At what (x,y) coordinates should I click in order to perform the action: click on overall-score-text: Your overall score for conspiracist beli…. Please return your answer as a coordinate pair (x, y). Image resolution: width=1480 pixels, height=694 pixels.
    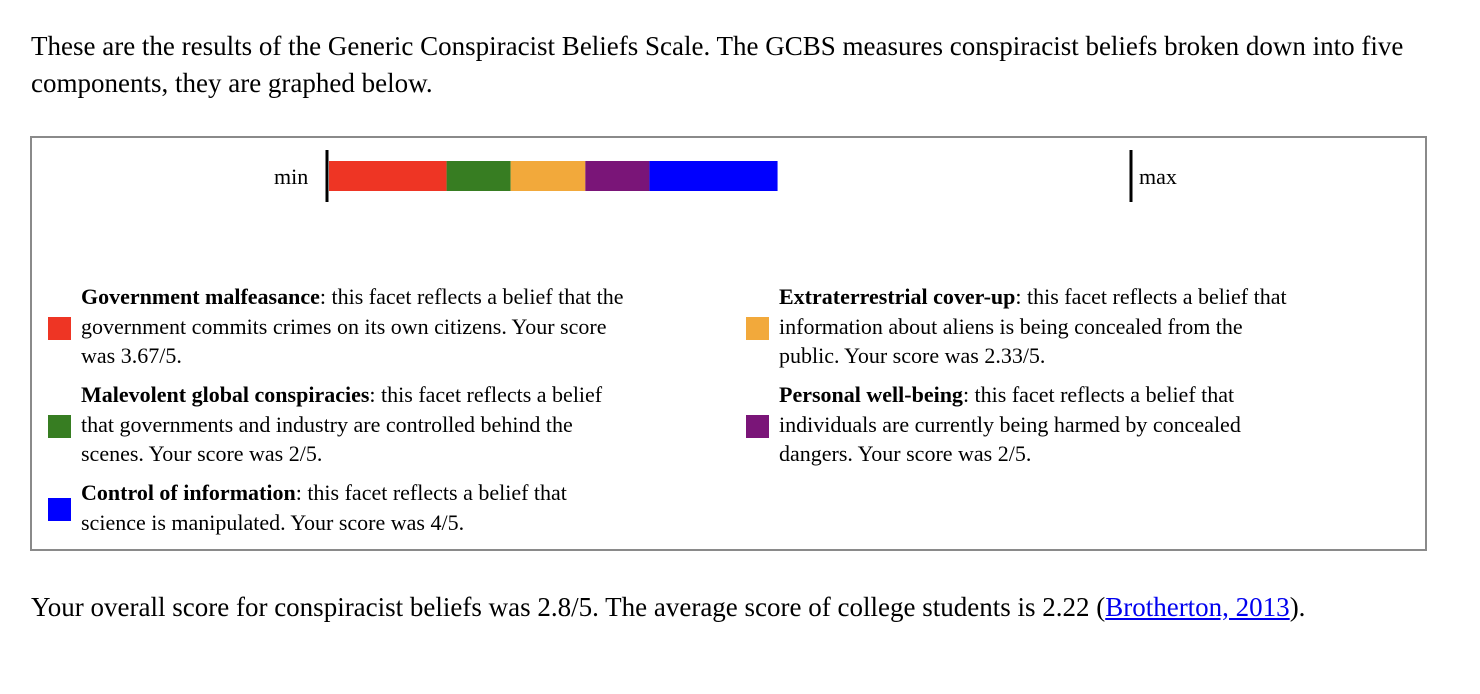
    Looking at the image, I should click on (668, 607).